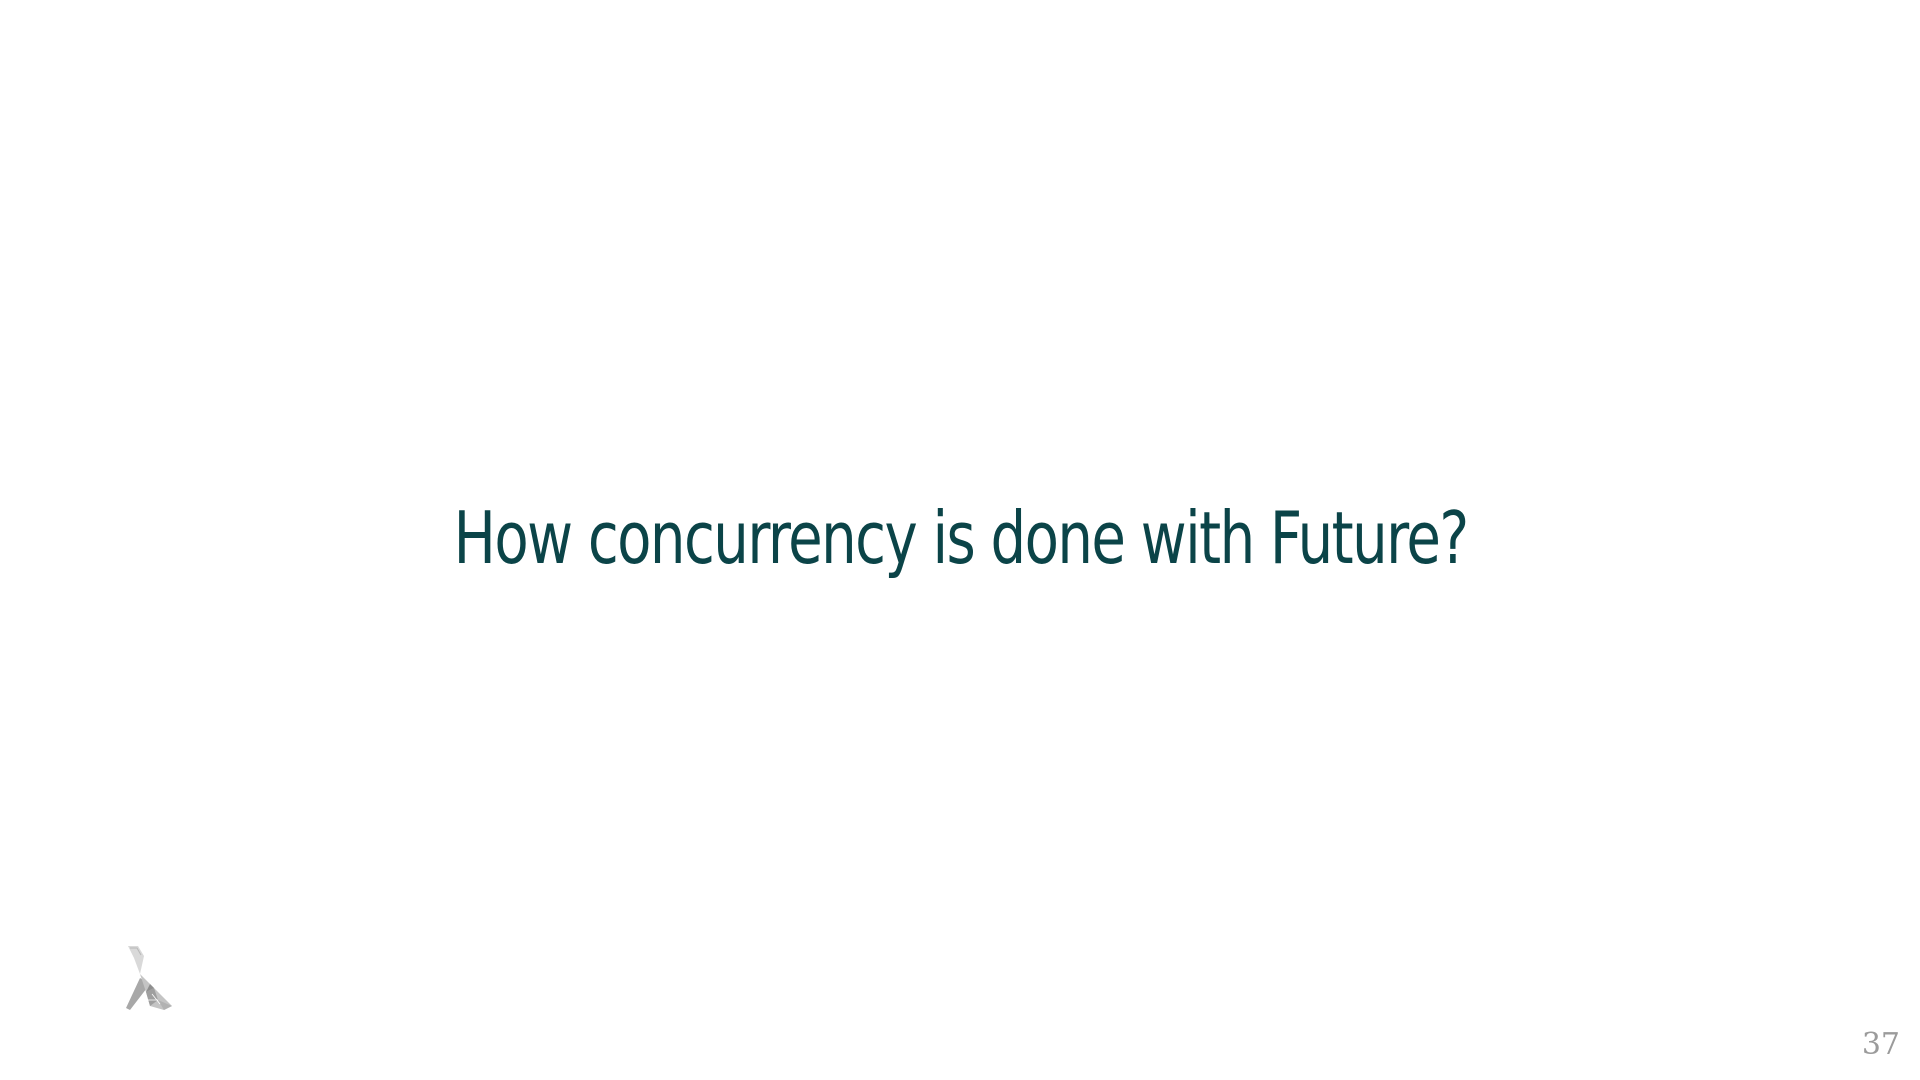  I want to click on slide-title: How concurrency is done with Future?, so click(961, 538).